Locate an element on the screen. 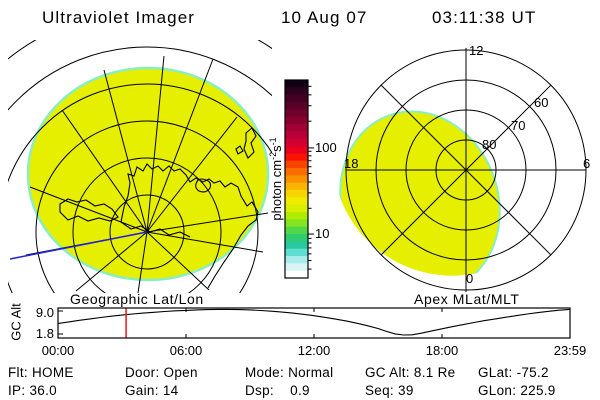  gc-xtick-0000: 00:00 is located at coordinates (58, 350).